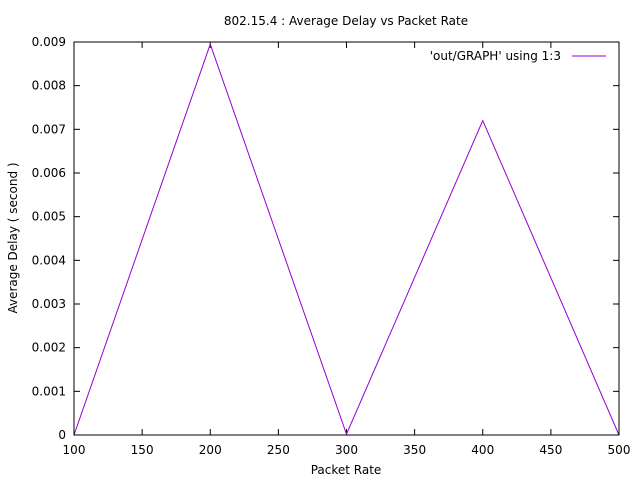  Describe the element at coordinates (210, 450) in the screenshot. I see `x-tick-label: 200` at that location.